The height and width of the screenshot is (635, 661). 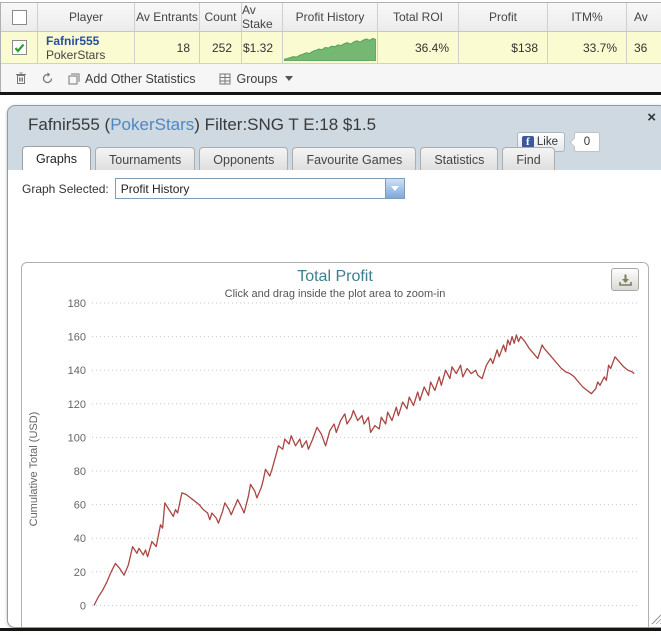 What do you see at coordinates (80, 472) in the screenshot?
I see `svg-text: 80` at bounding box center [80, 472].